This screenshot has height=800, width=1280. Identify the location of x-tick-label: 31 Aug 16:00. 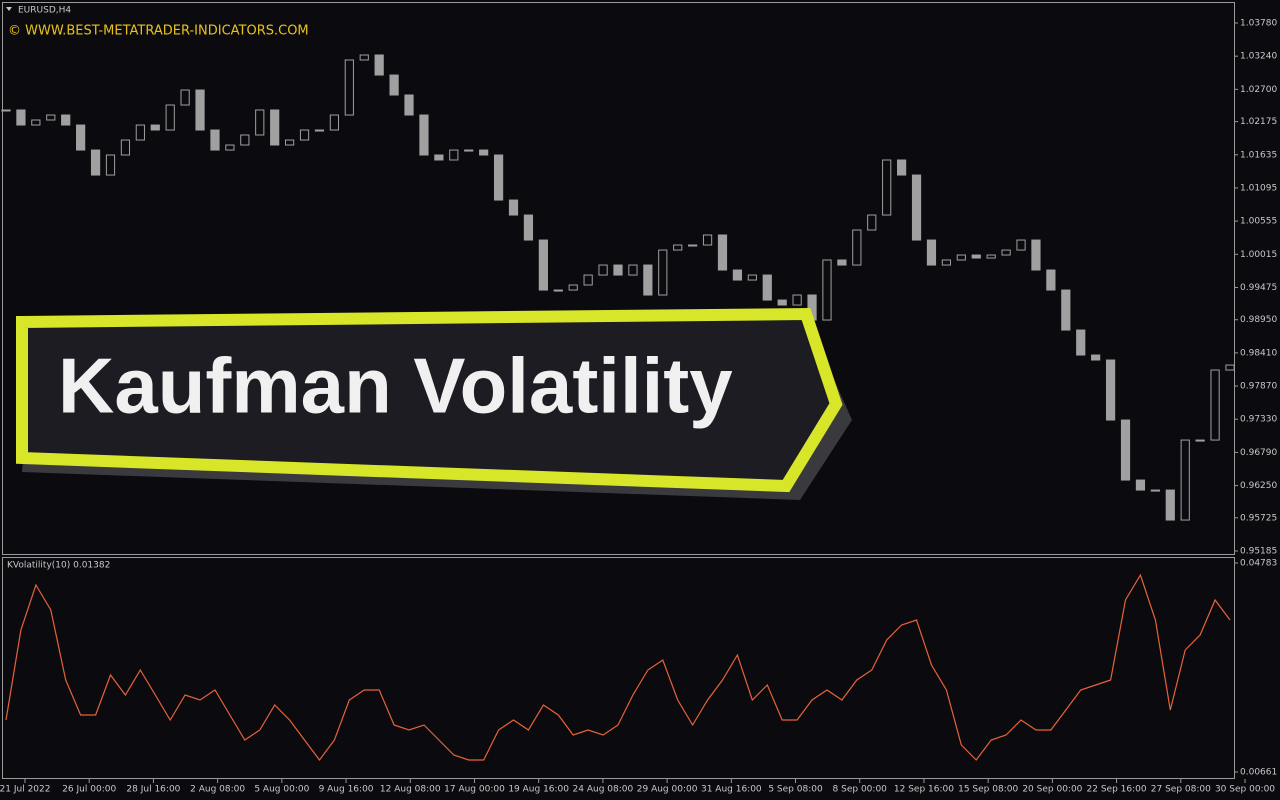
(731, 790).